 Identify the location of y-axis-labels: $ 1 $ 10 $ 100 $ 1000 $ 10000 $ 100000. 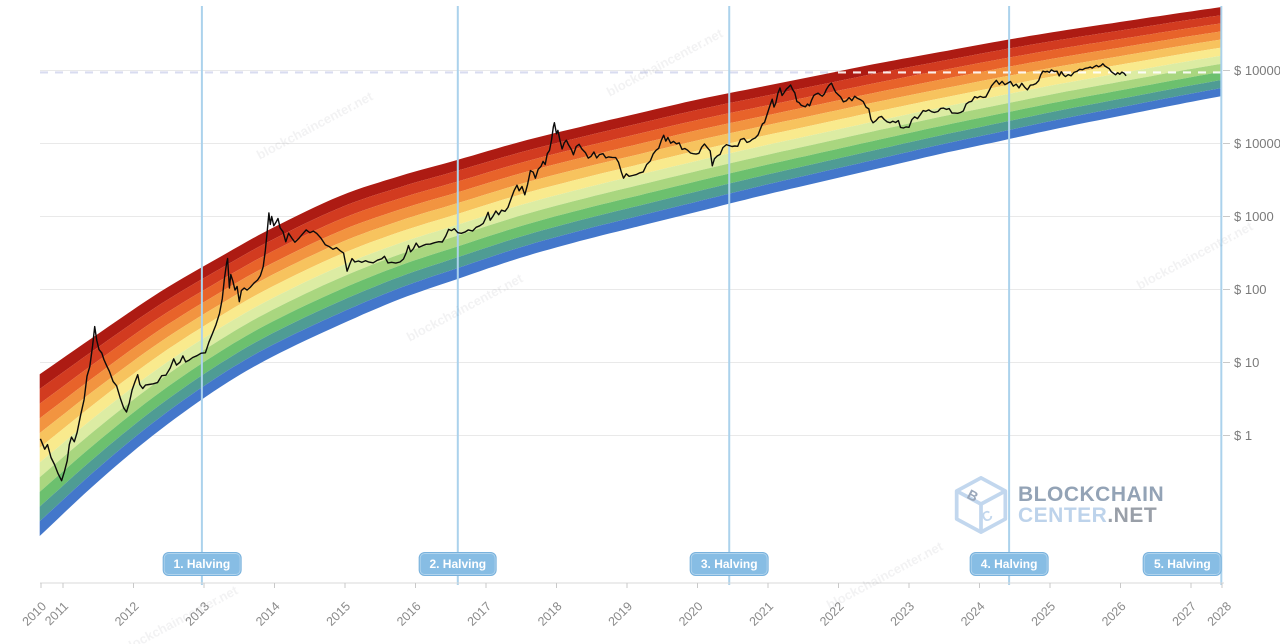
(1251, 253).